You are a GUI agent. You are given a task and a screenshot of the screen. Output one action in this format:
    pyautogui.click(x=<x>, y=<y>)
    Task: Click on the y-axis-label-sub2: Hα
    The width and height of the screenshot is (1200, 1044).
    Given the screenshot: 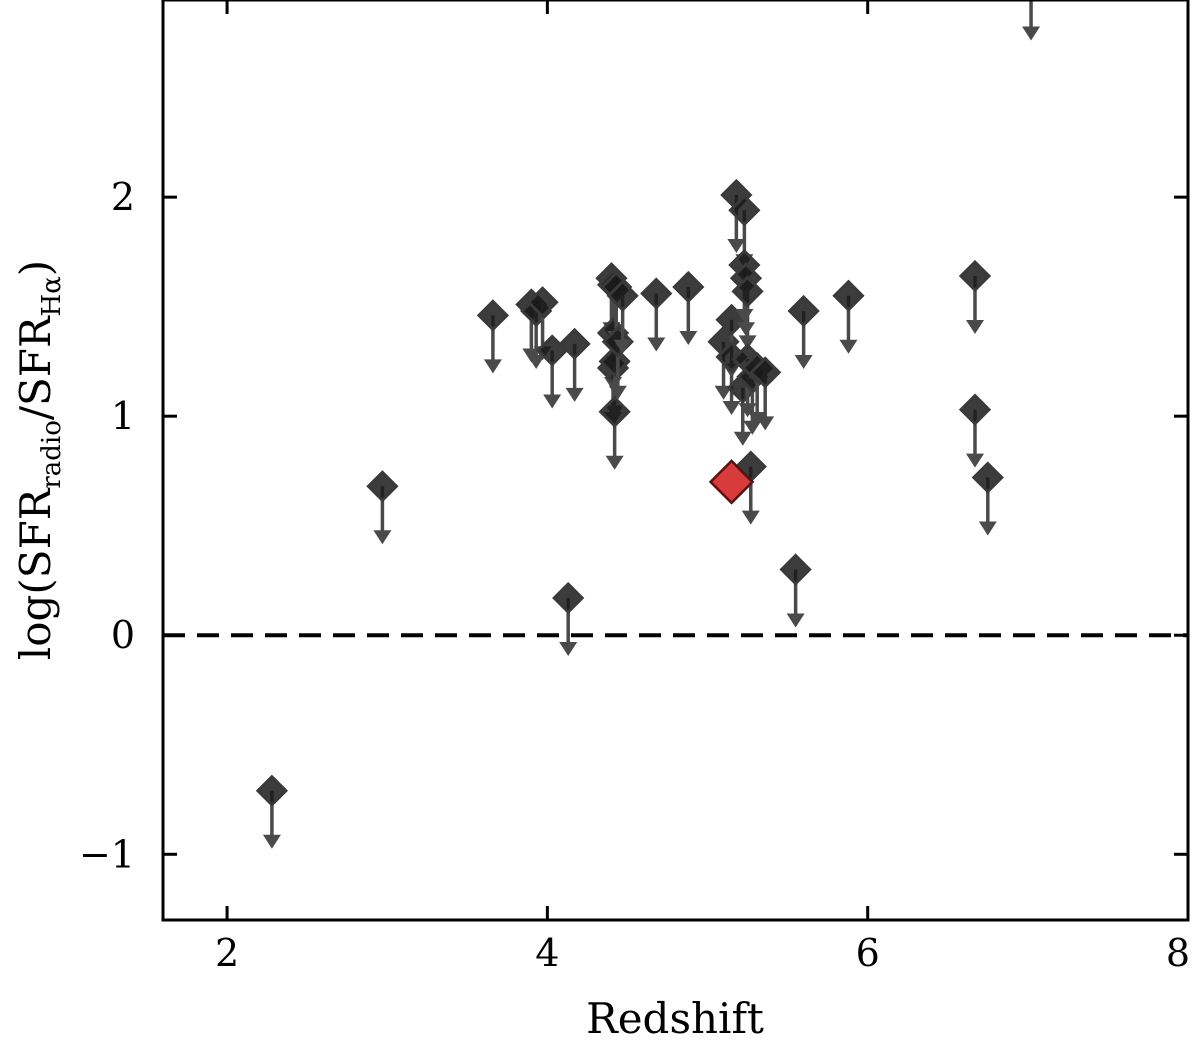 What is the action you would take?
    pyautogui.click(x=52, y=296)
    